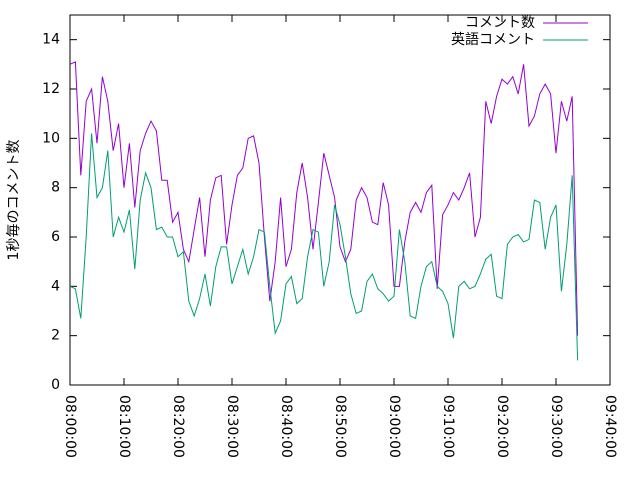 The height and width of the screenshot is (480, 640). Describe the element at coordinates (178, 426) in the screenshot. I see `x-tick-label: 08:20:00` at that location.